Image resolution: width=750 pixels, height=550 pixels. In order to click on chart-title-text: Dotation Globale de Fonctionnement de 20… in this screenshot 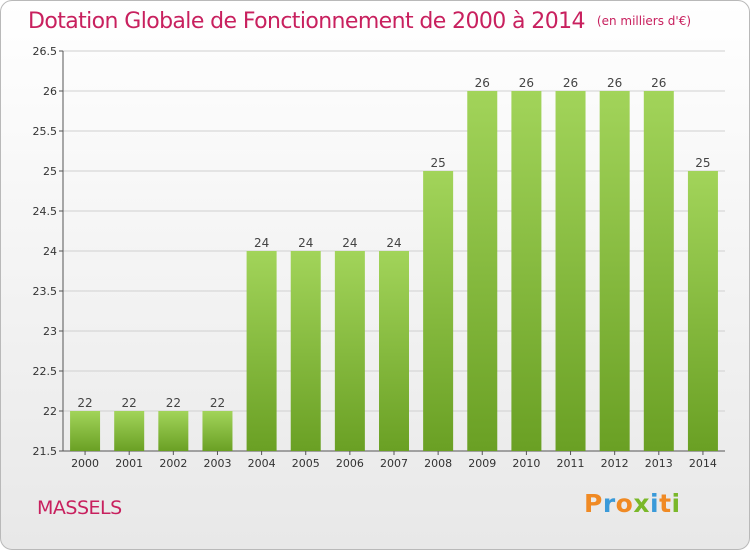, I will do `click(307, 21)`.